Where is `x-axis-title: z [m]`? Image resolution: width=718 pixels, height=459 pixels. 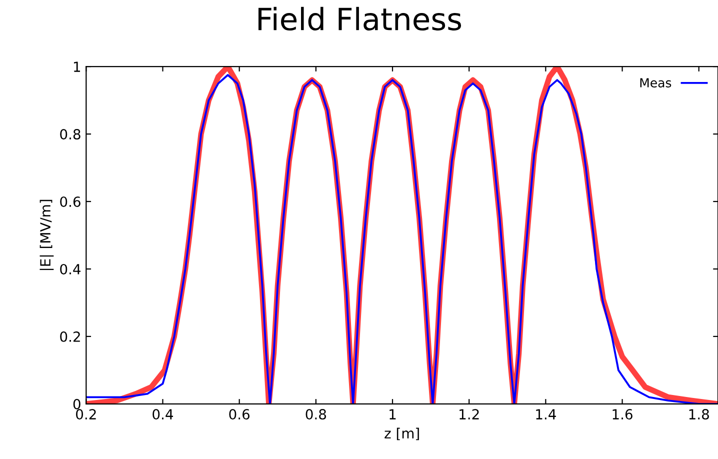 x-axis-title: z [m] is located at coordinates (401, 434).